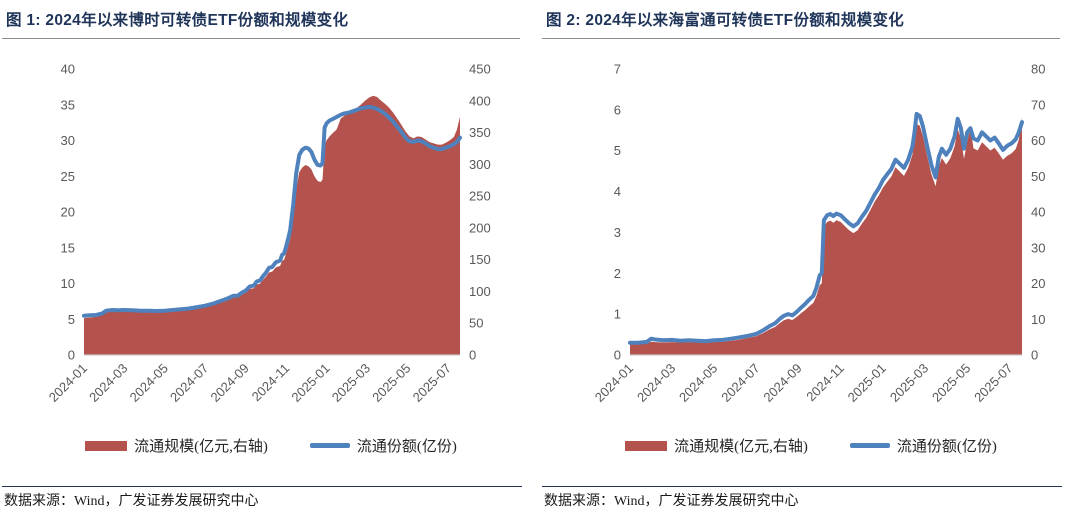  Describe the element at coordinates (480, 196) in the screenshot. I see `svg-text: 250` at that location.